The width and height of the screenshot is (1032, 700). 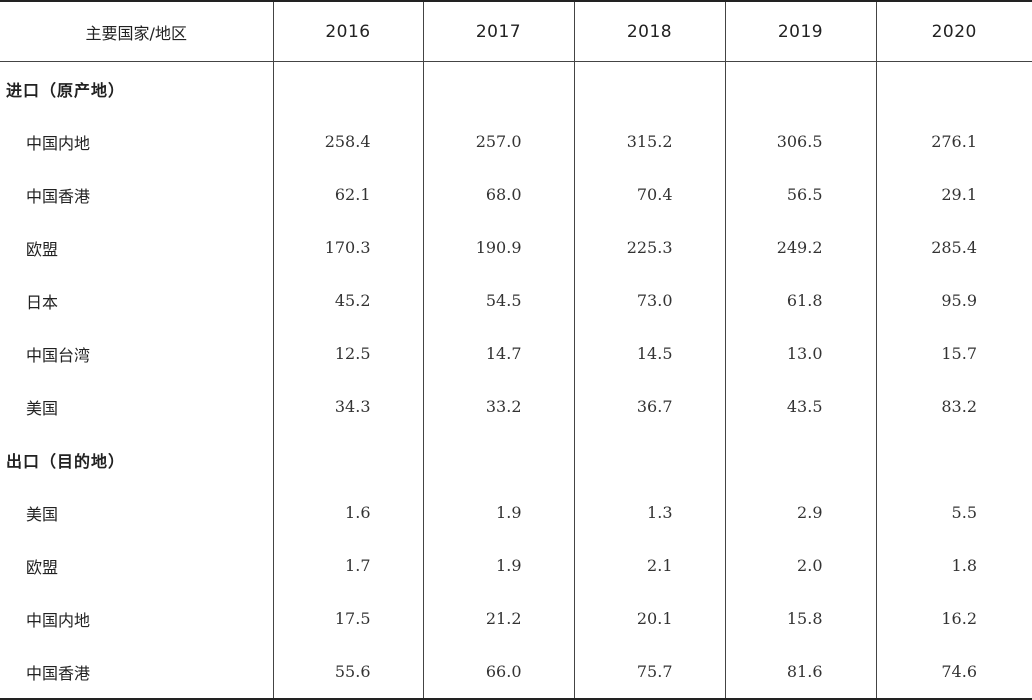 What do you see at coordinates (498, 300) in the screenshot?
I see `cell-value: 54.5` at bounding box center [498, 300].